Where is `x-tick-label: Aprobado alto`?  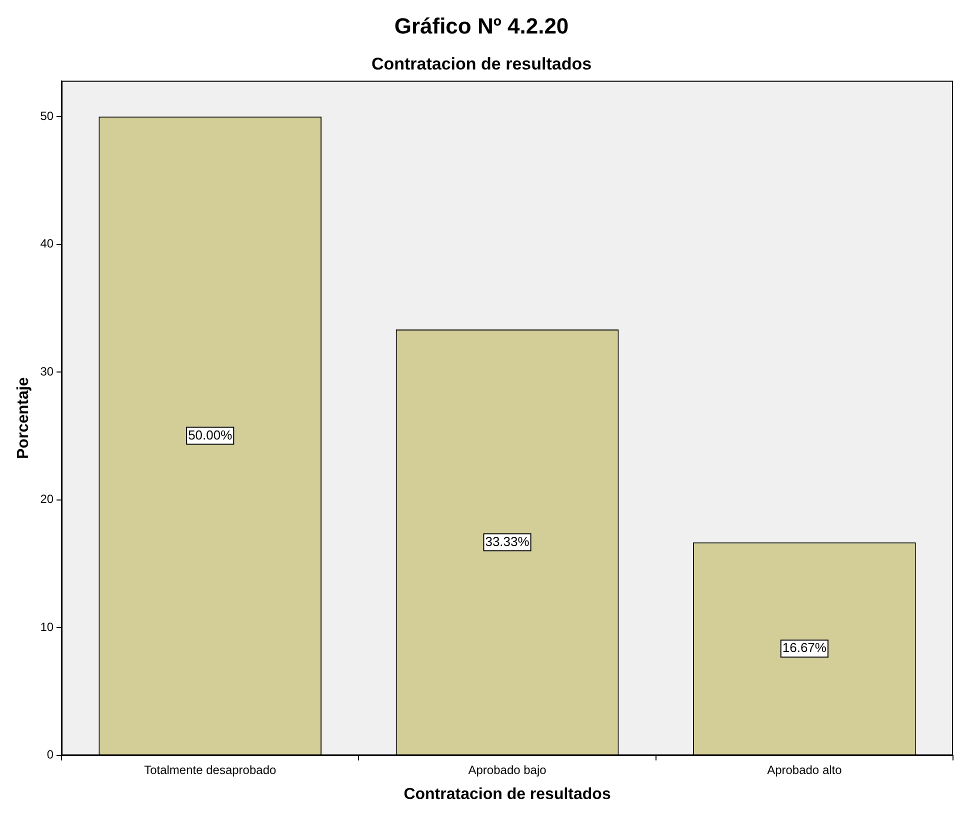 x-tick-label: Aprobado alto is located at coordinates (804, 769).